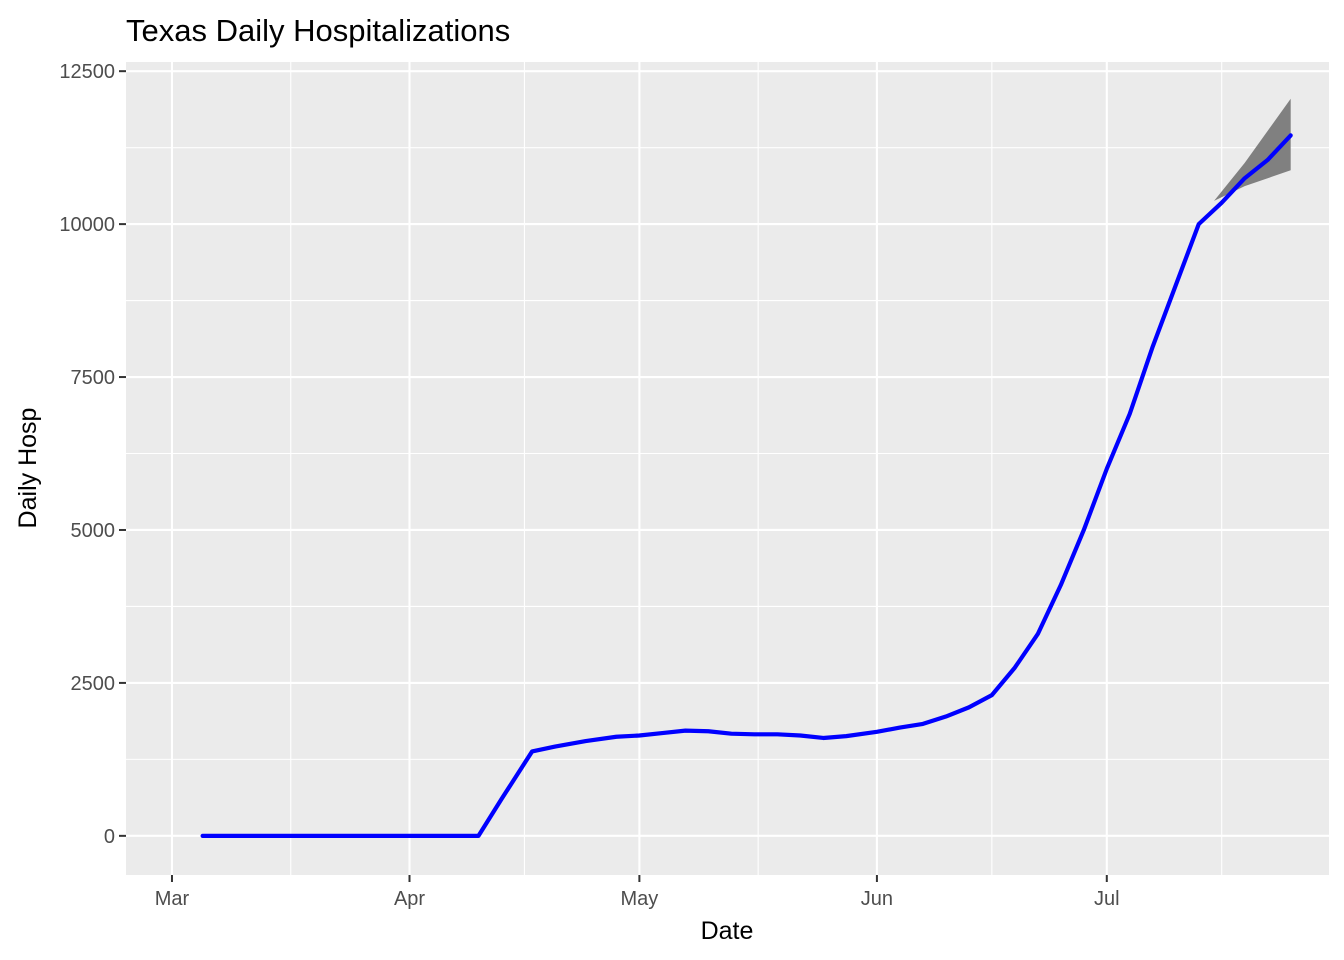  What do you see at coordinates (87, 225) in the screenshot?
I see `y-tick-label: 10000` at bounding box center [87, 225].